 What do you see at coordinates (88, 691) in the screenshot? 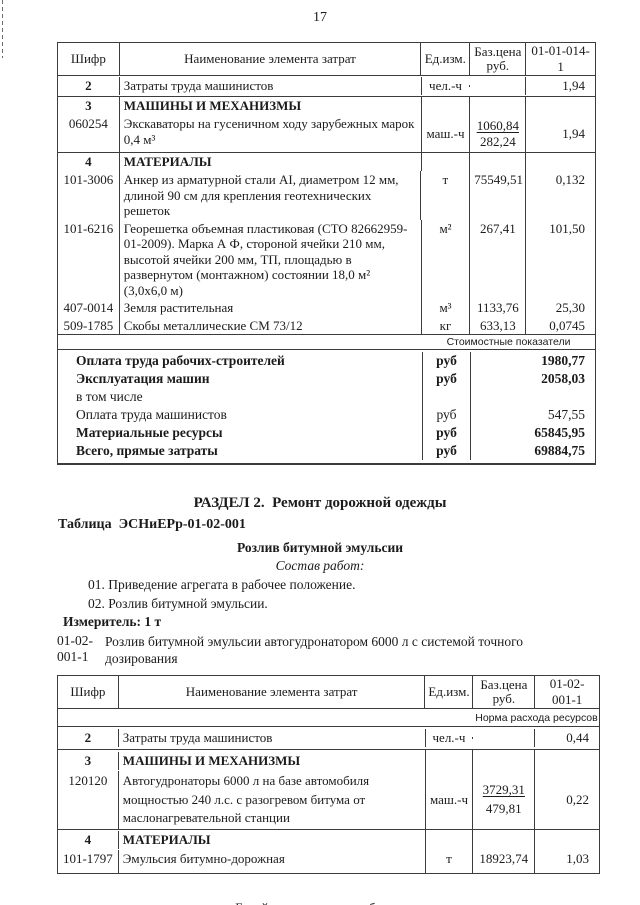
I see `table2-col-header-code: Шифр` at bounding box center [88, 691].